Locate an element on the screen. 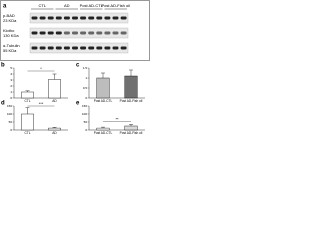 The height and width of the screenshot is (240, 320). lane-group-label: Post AD-Fish oil is located at coordinates (116, 5).